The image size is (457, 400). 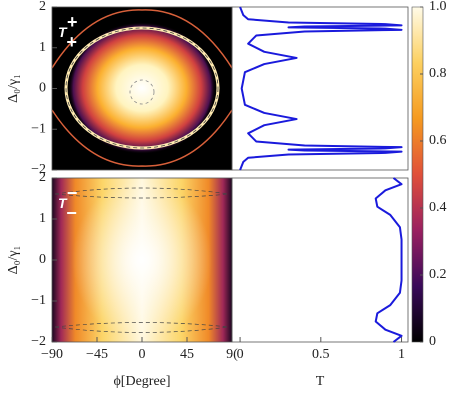 I want to click on annotation-sup: −, so click(x=72, y=193).